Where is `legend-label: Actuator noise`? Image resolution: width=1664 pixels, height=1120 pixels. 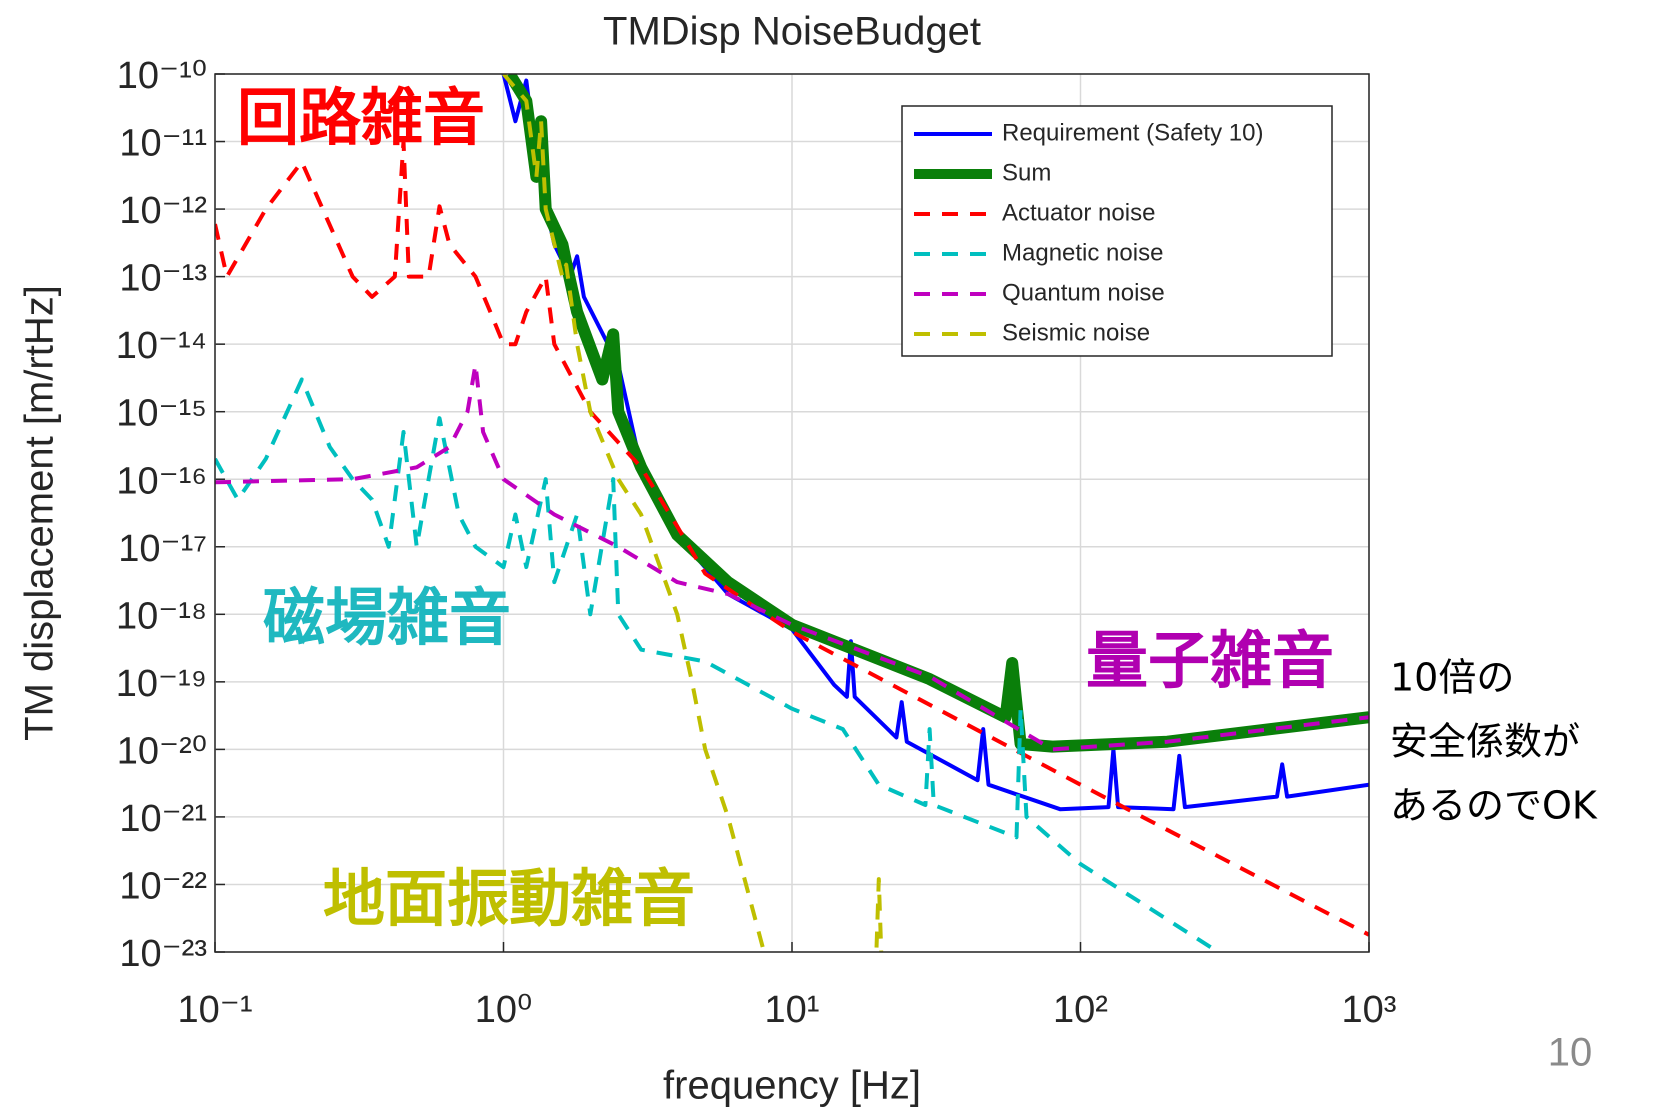 legend-label: Actuator noise is located at coordinates (1078, 212).